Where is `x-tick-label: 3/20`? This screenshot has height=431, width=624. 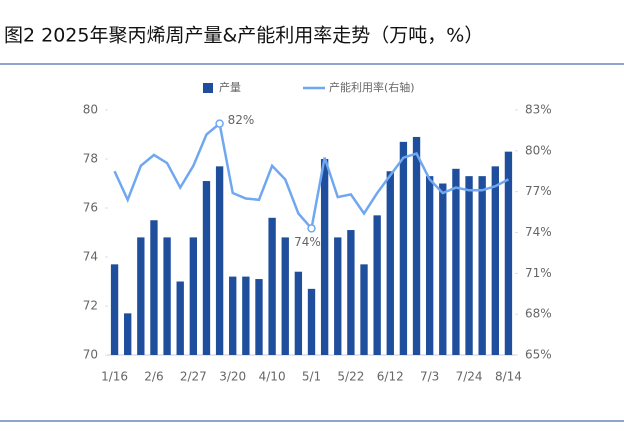 x-tick-label: 3/20 is located at coordinates (232, 377).